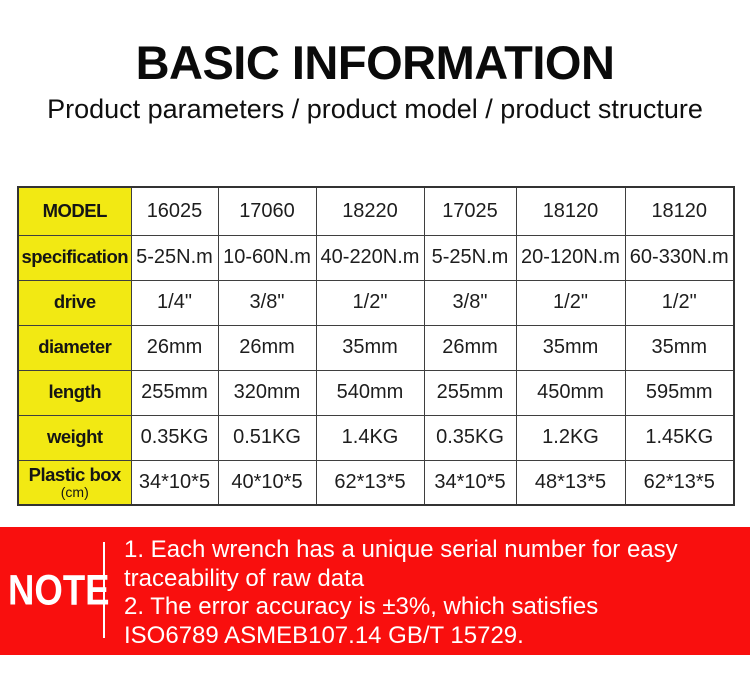 This screenshot has height=674, width=750. Describe the element at coordinates (74, 492) in the screenshot. I see `row-sublabel: (cm)` at that location.